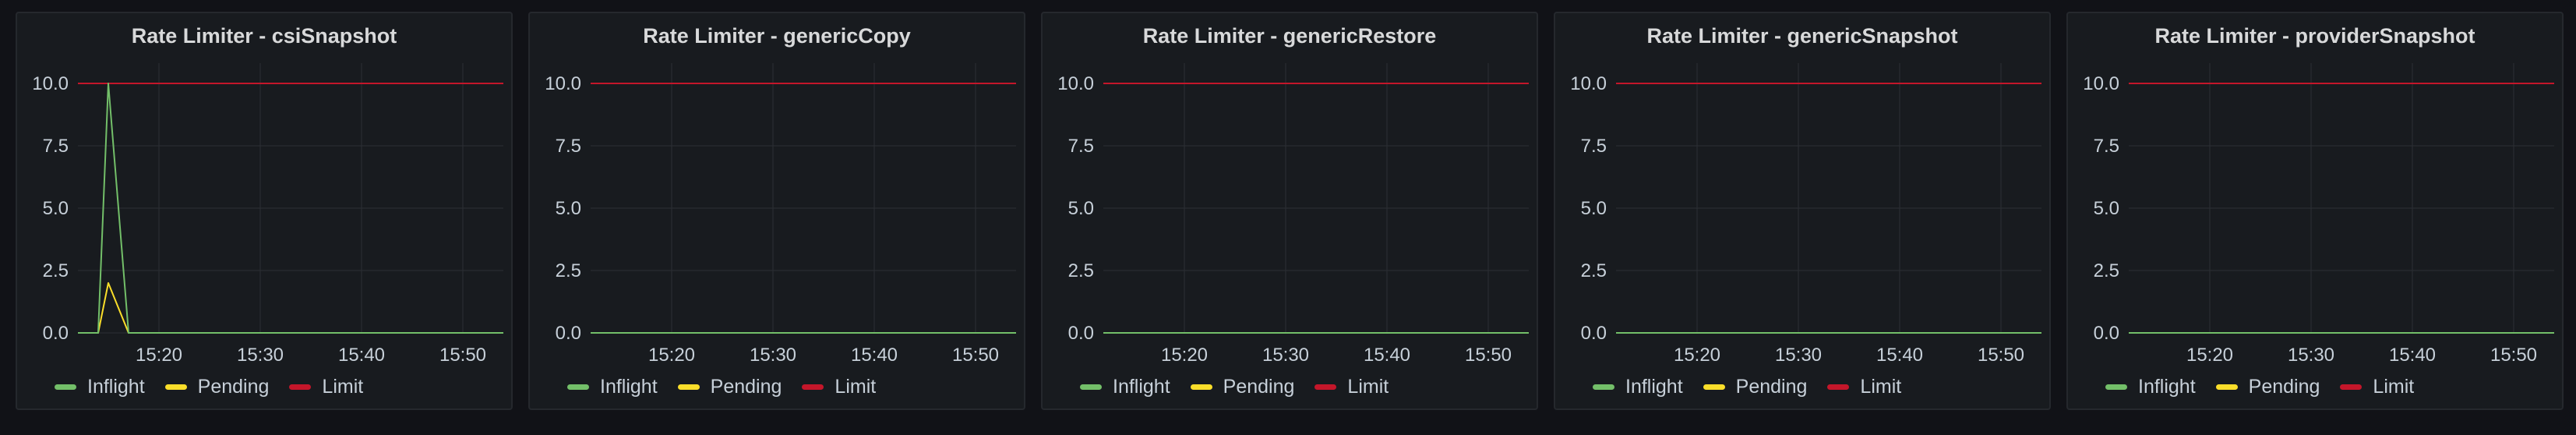 The image size is (2576, 435). Describe the element at coordinates (1289, 36) in the screenshot. I see `panel-title: Rate Limiter - genericRestore` at that location.